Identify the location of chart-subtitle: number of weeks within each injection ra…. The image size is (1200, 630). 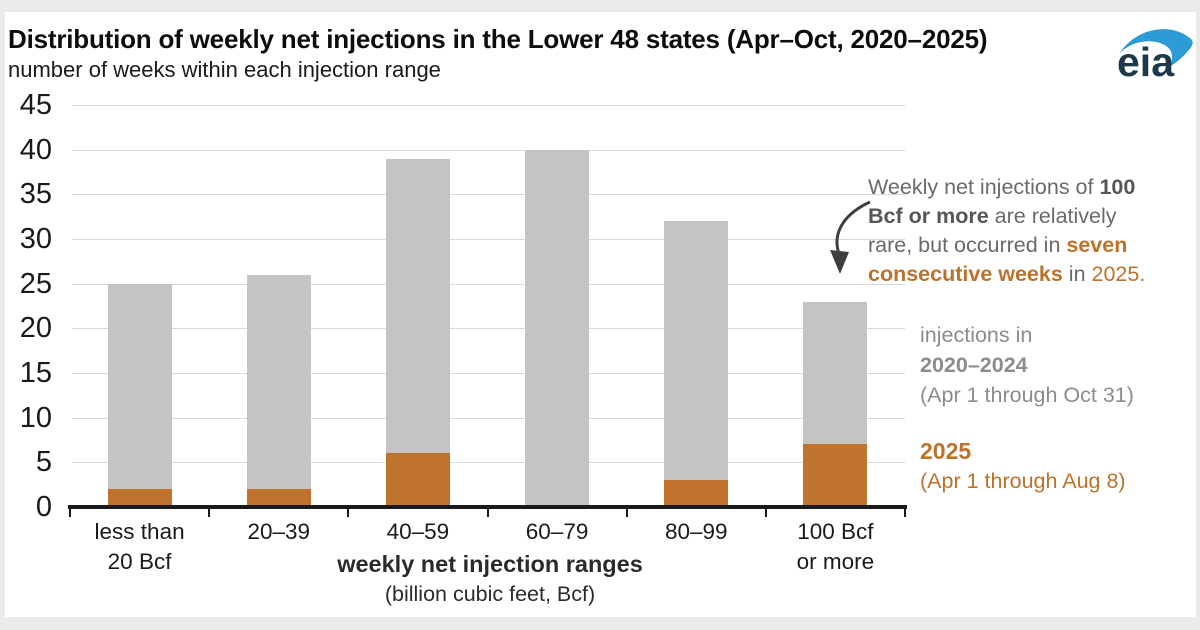
(224, 69).